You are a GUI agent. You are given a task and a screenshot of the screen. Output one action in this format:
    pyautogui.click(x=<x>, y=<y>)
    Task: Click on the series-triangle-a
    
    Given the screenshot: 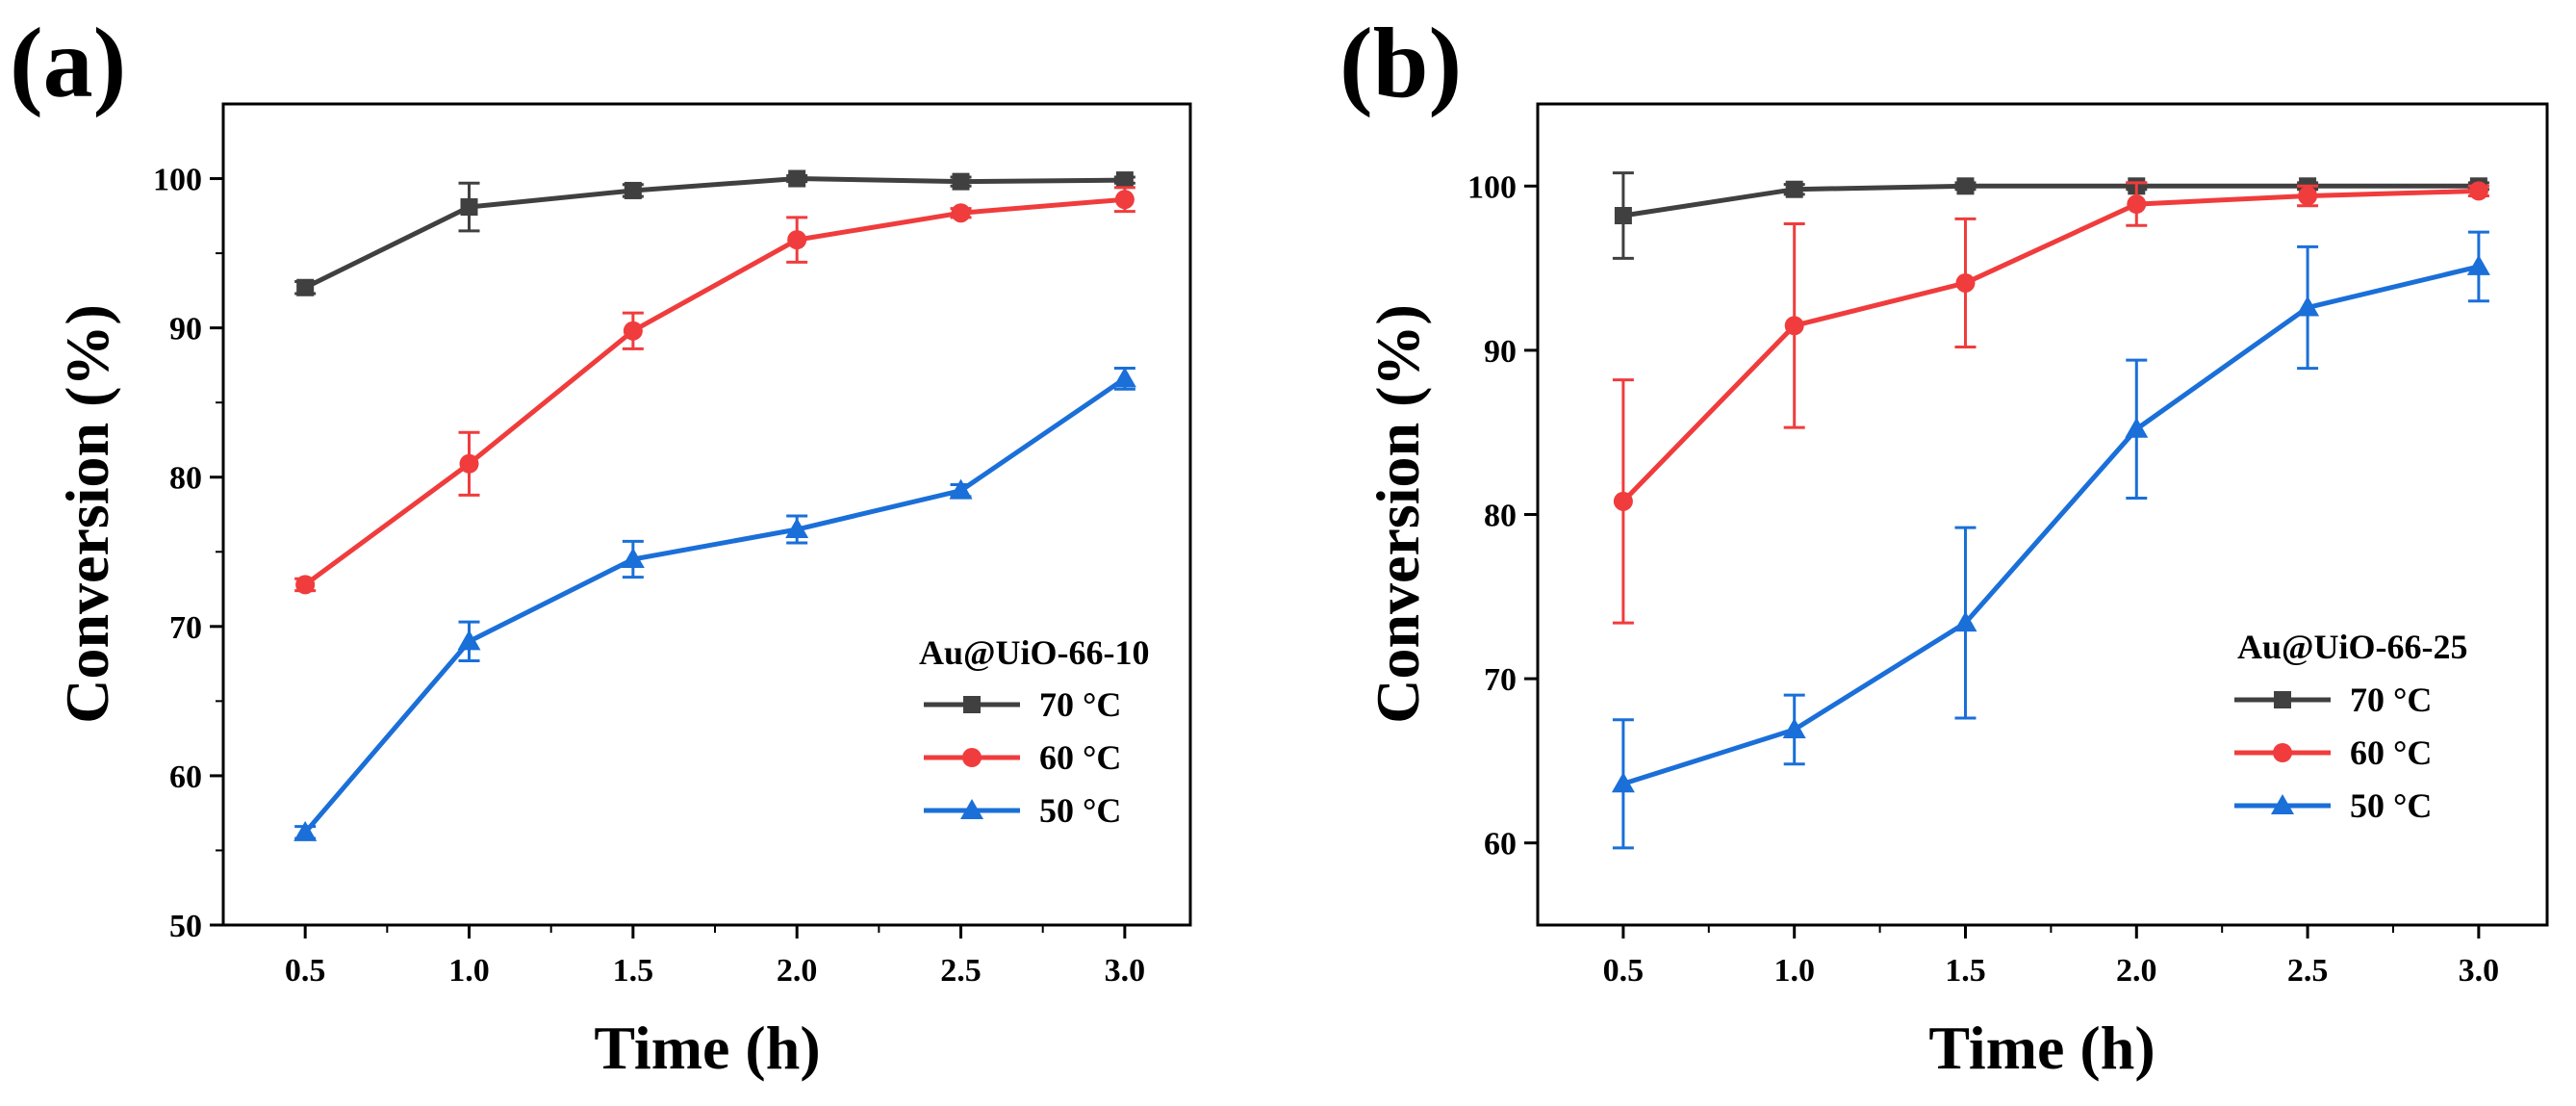 What is the action you would take?
    pyautogui.click(x=714, y=604)
    